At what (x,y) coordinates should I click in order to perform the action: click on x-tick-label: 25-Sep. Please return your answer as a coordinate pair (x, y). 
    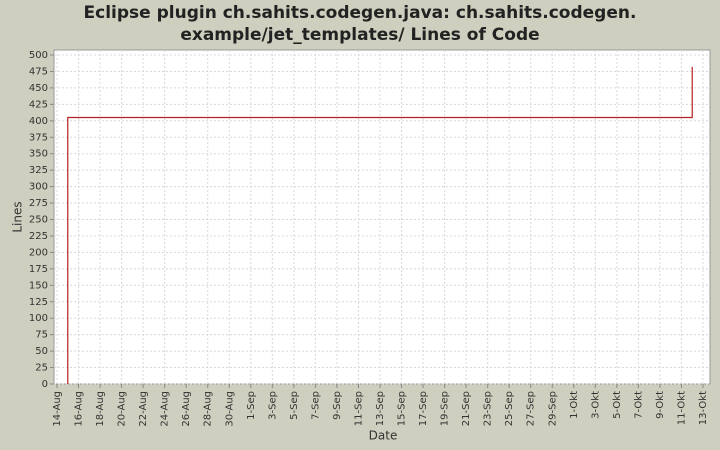
    Looking at the image, I should click on (509, 408).